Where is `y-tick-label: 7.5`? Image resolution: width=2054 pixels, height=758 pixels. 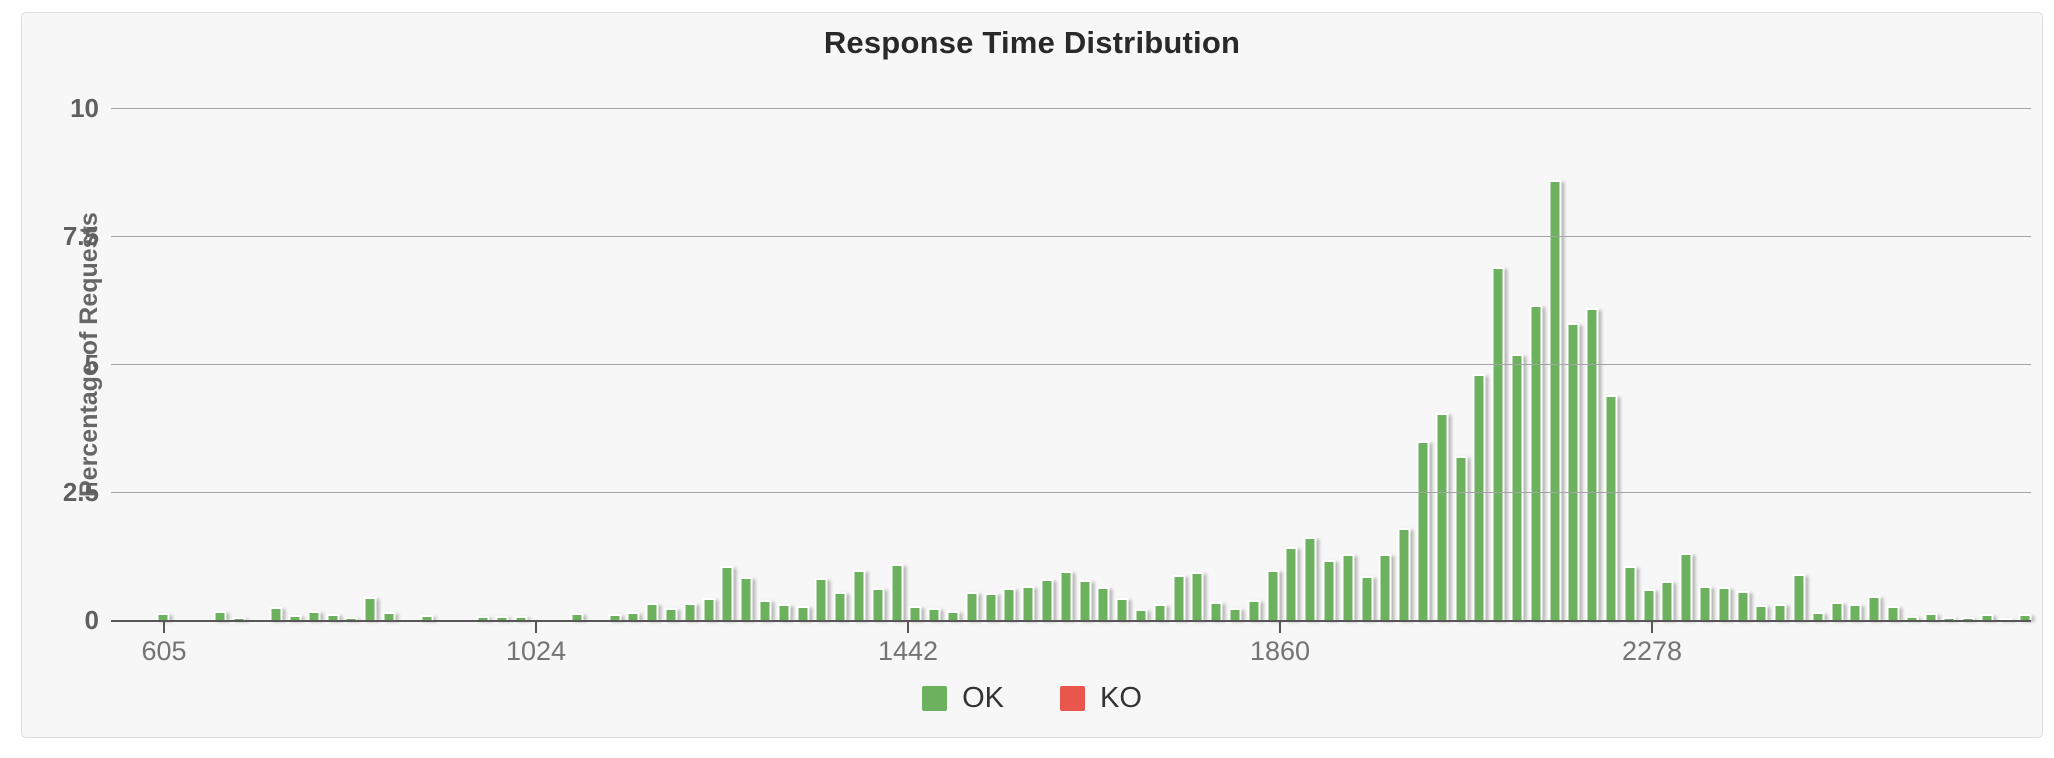
y-tick-label: 7.5 is located at coordinates (80, 236).